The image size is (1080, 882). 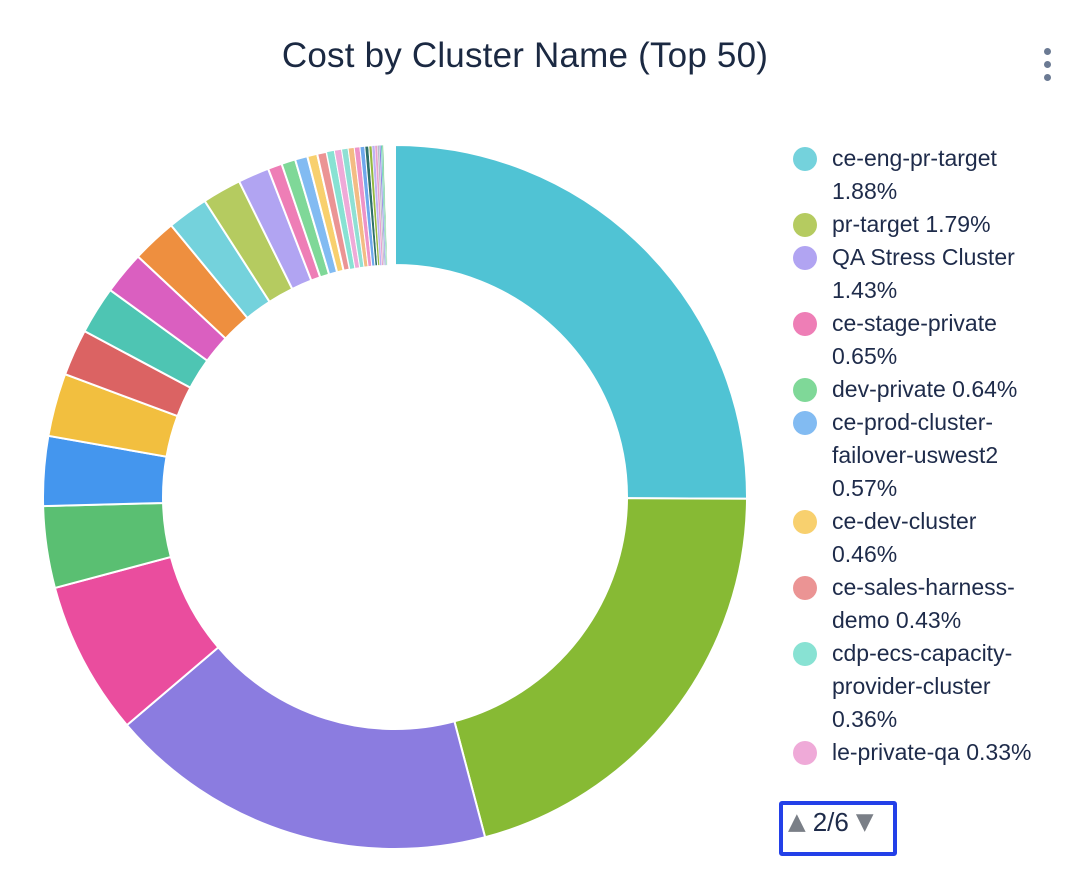 What do you see at coordinates (911, 224) in the screenshot?
I see `legend-label: pr-target 1.79%` at bounding box center [911, 224].